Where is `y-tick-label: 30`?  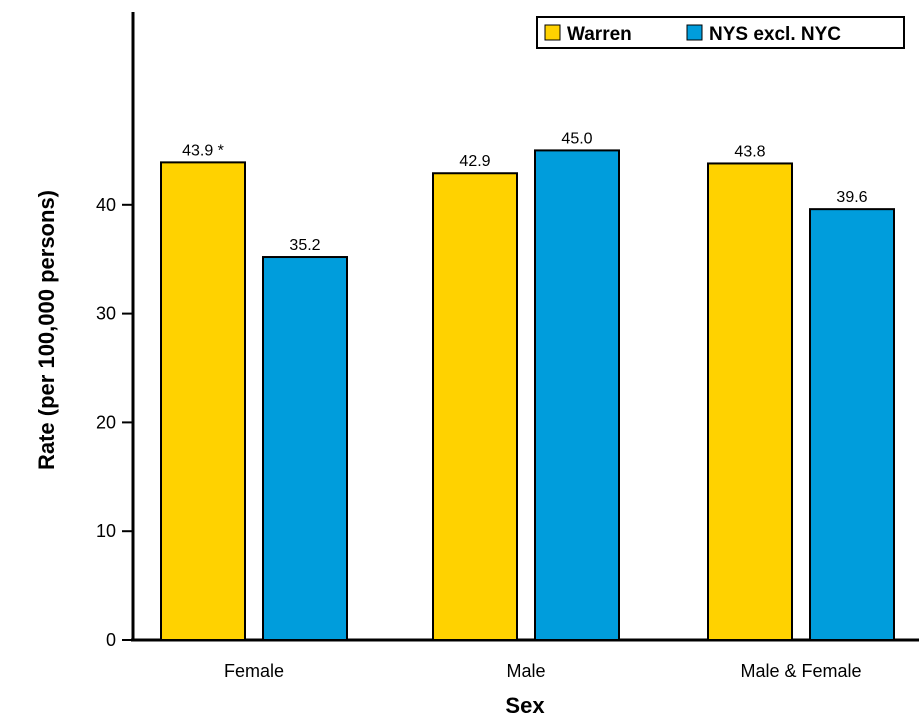
y-tick-label: 30 is located at coordinates (106, 314).